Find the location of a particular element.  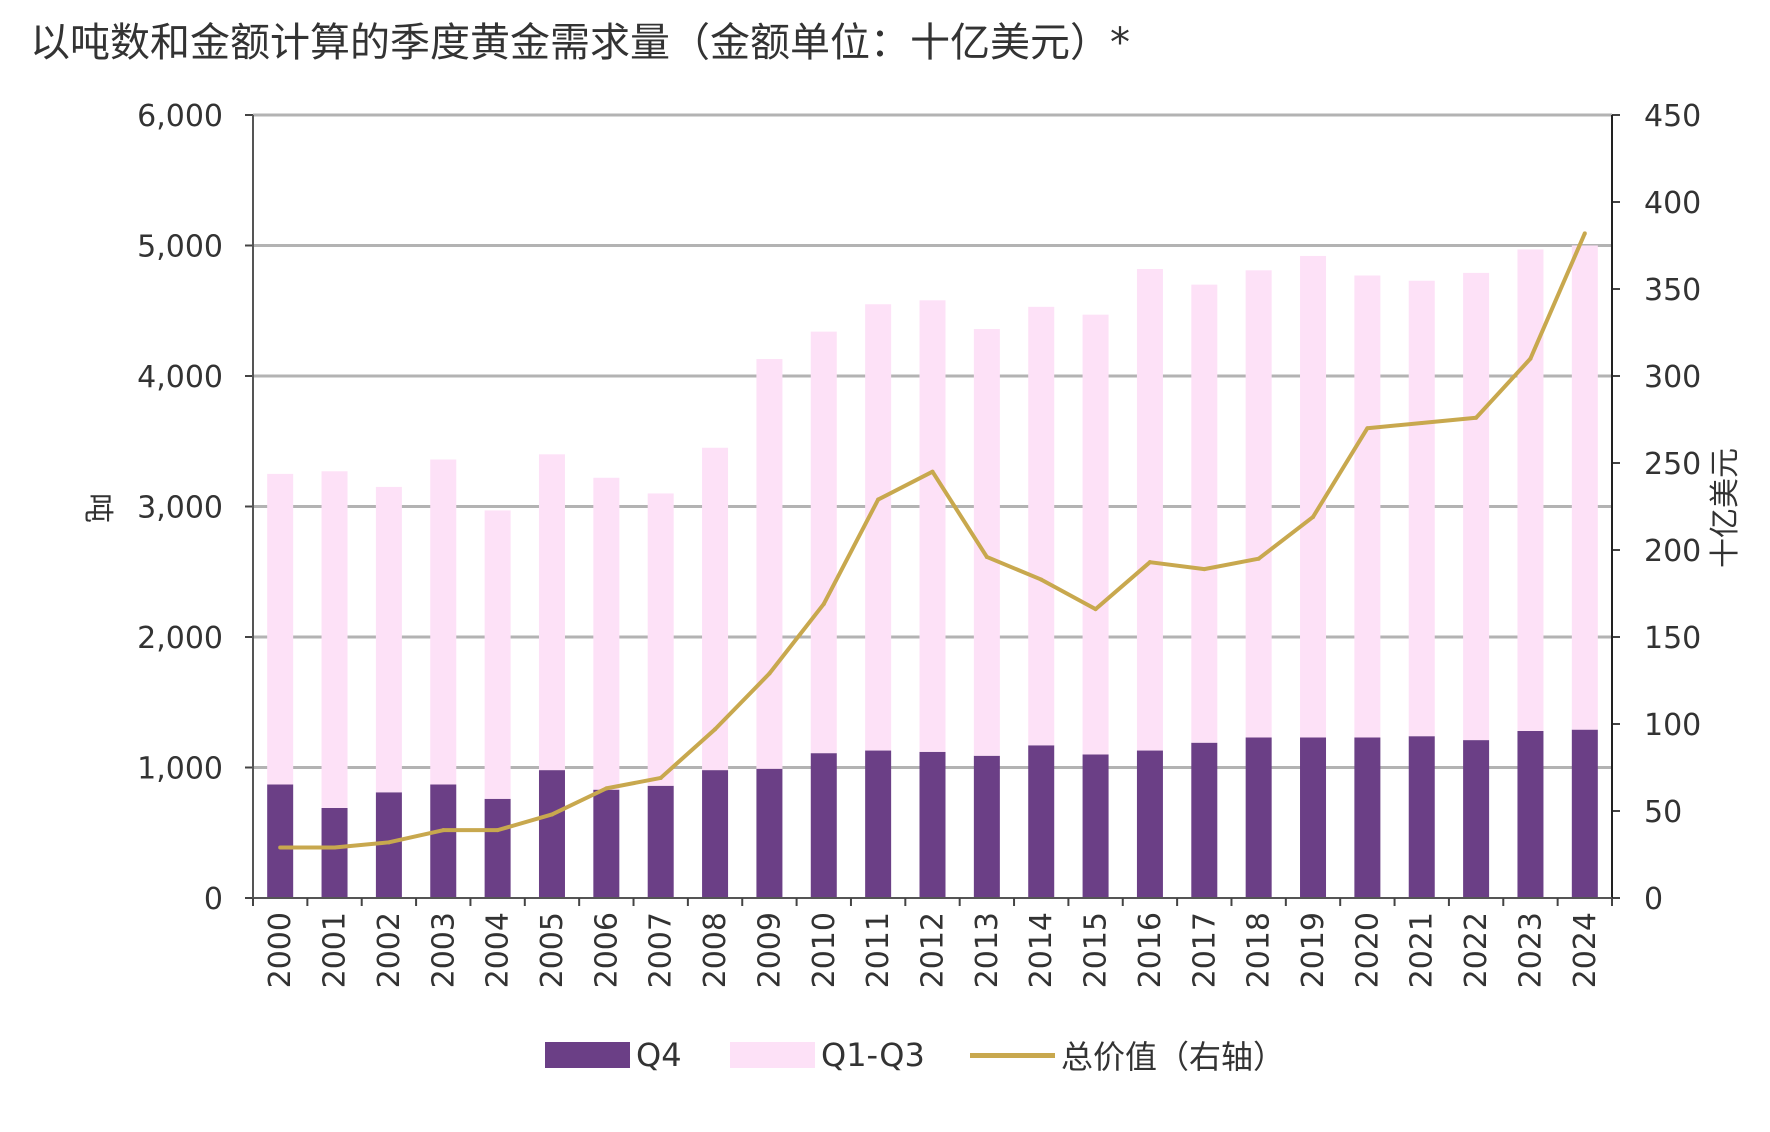

x-tick-label: 2000 is located at coordinates (280, 950).